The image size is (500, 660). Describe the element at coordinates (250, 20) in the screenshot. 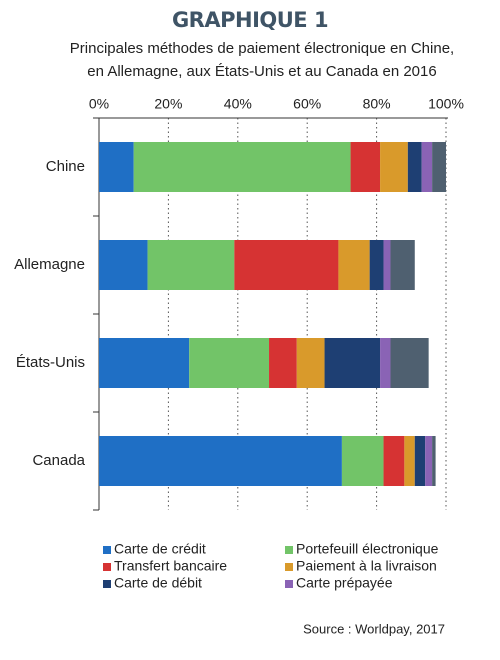

I see `chart-title: GRAPHIQUE 1` at that location.